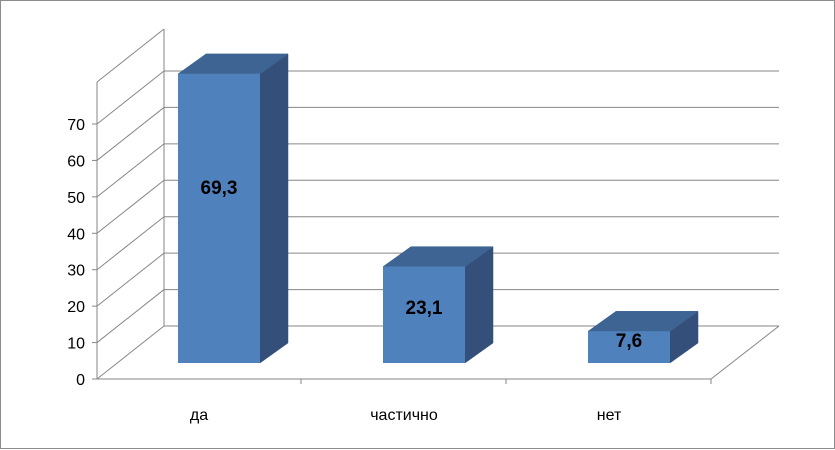 The image size is (835, 450). Describe the element at coordinates (76, 234) in the screenshot. I see `y-tick-label: 40` at that location.